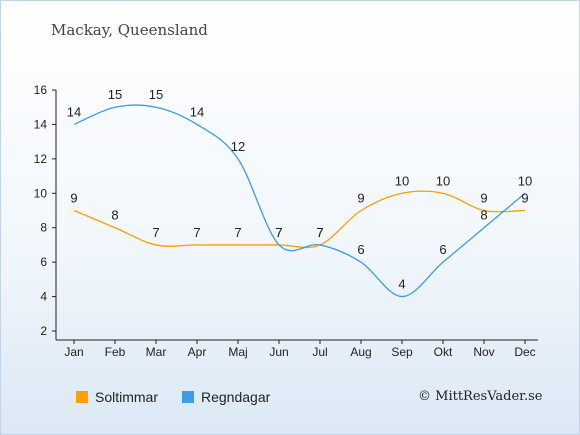 The width and height of the screenshot is (580, 435). What do you see at coordinates (43, 331) in the screenshot?
I see `y-tick-label: 2` at bounding box center [43, 331].